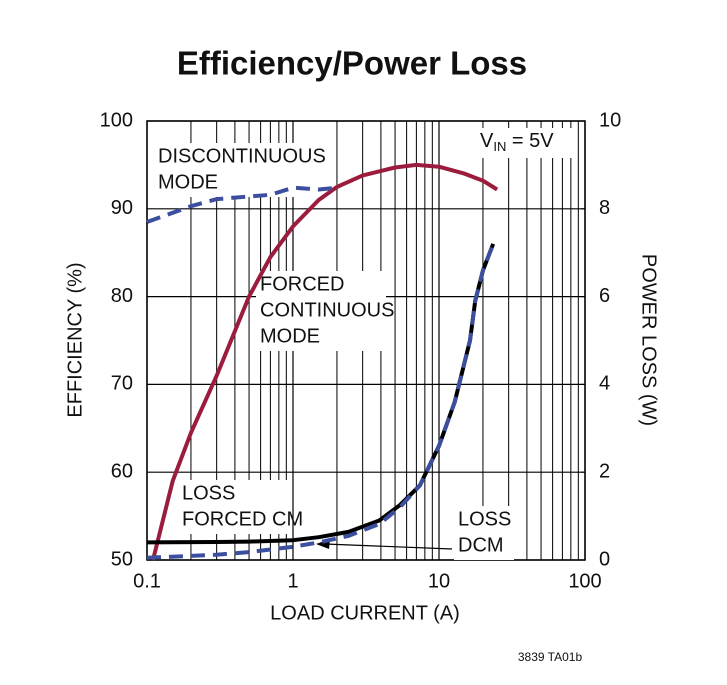 The height and width of the screenshot is (685, 727). Describe the element at coordinates (649, 340) in the screenshot. I see `y2-axis-label: POWER LOSS (W)` at that location.